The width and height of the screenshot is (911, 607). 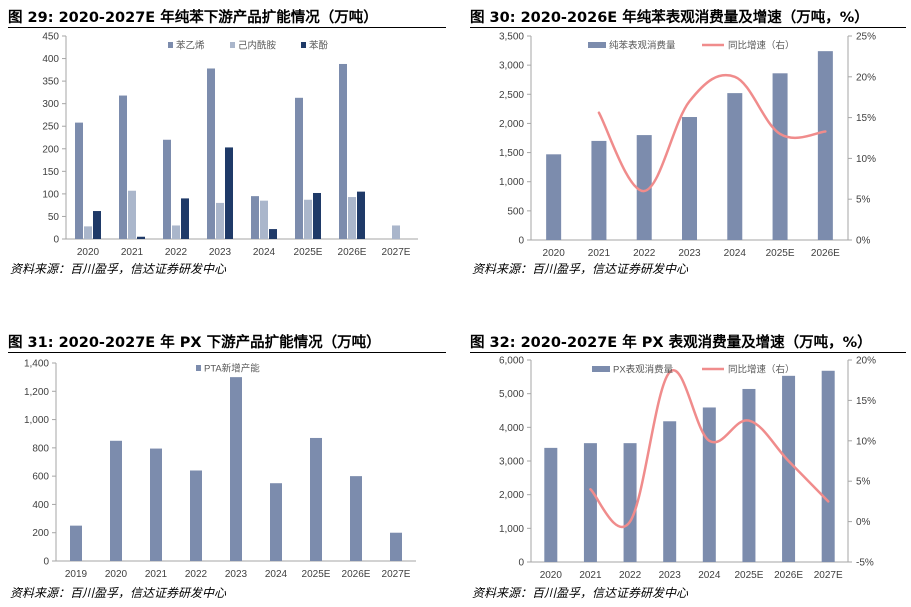 I want to click on y2-tick-label: 10%, so click(x=866, y=159).